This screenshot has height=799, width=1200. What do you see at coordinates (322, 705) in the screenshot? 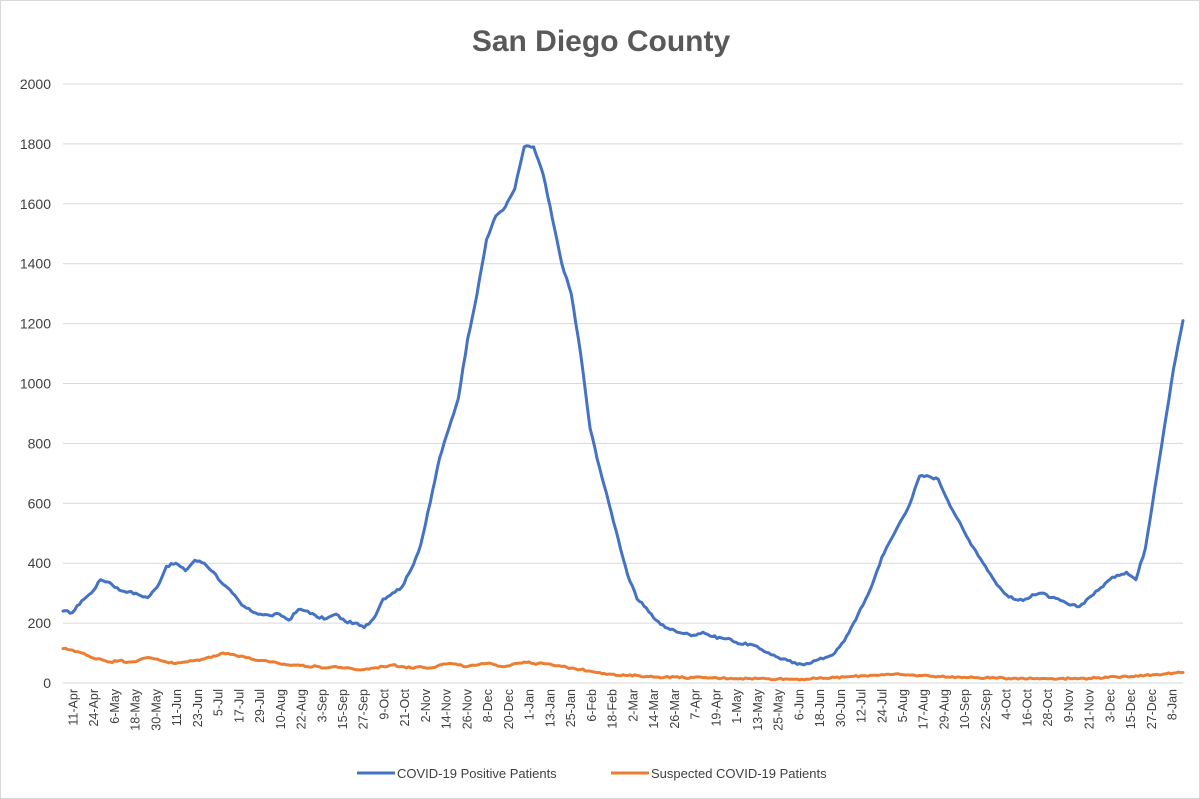
I see `x-tick-label: 3-Sep` at bounding box center [322, 705].